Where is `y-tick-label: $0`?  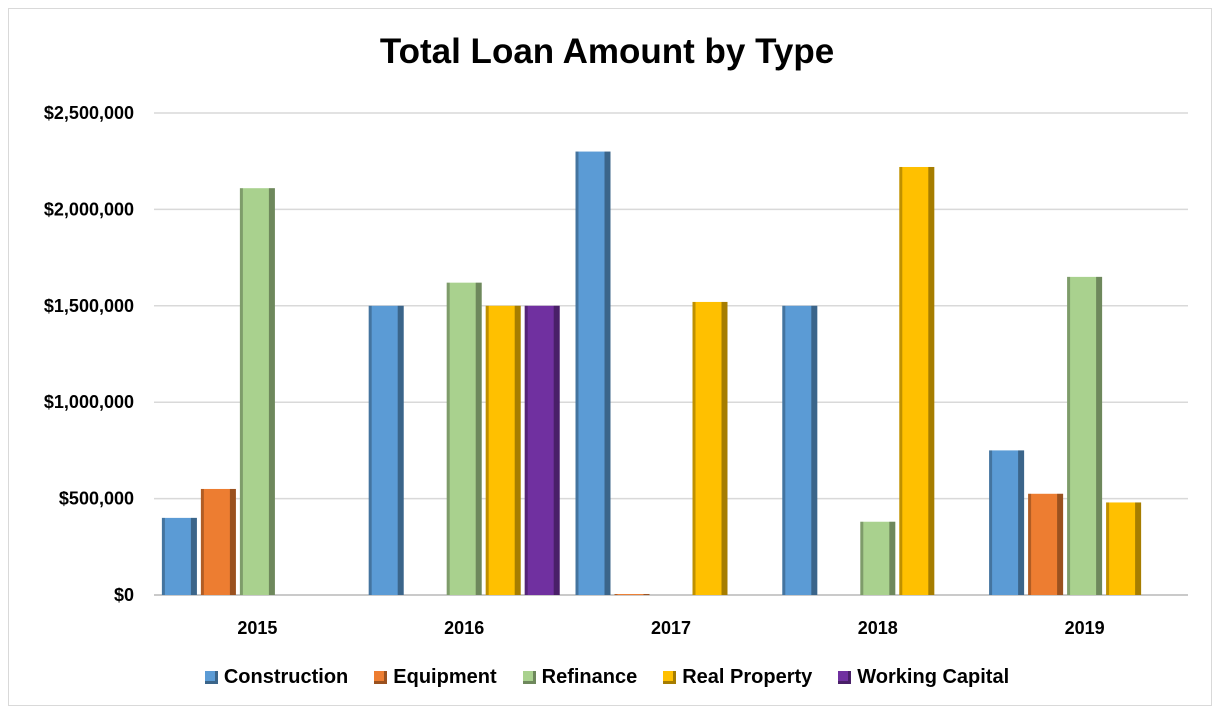
y-tick-label: $0 is located at coordinates (124, 595).